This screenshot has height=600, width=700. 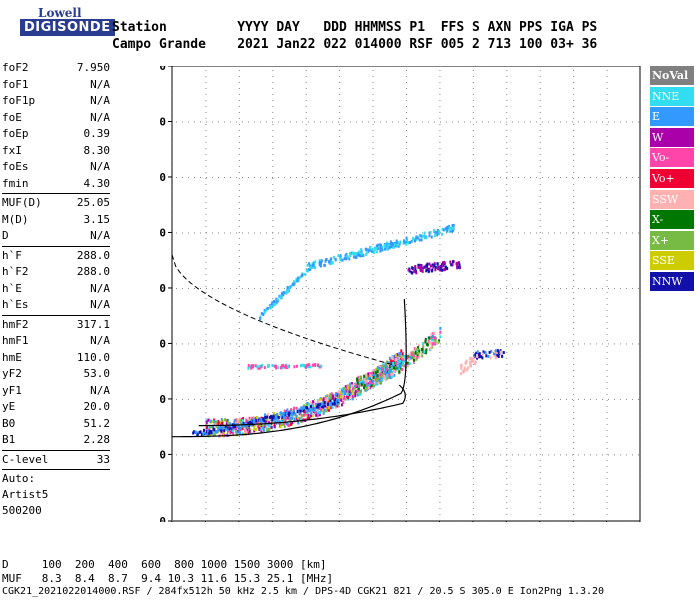 What do you see at coordinates (56, 440) in the screenshot?
I see `param-row: B1 2.28` at bounding box center [56, 440].